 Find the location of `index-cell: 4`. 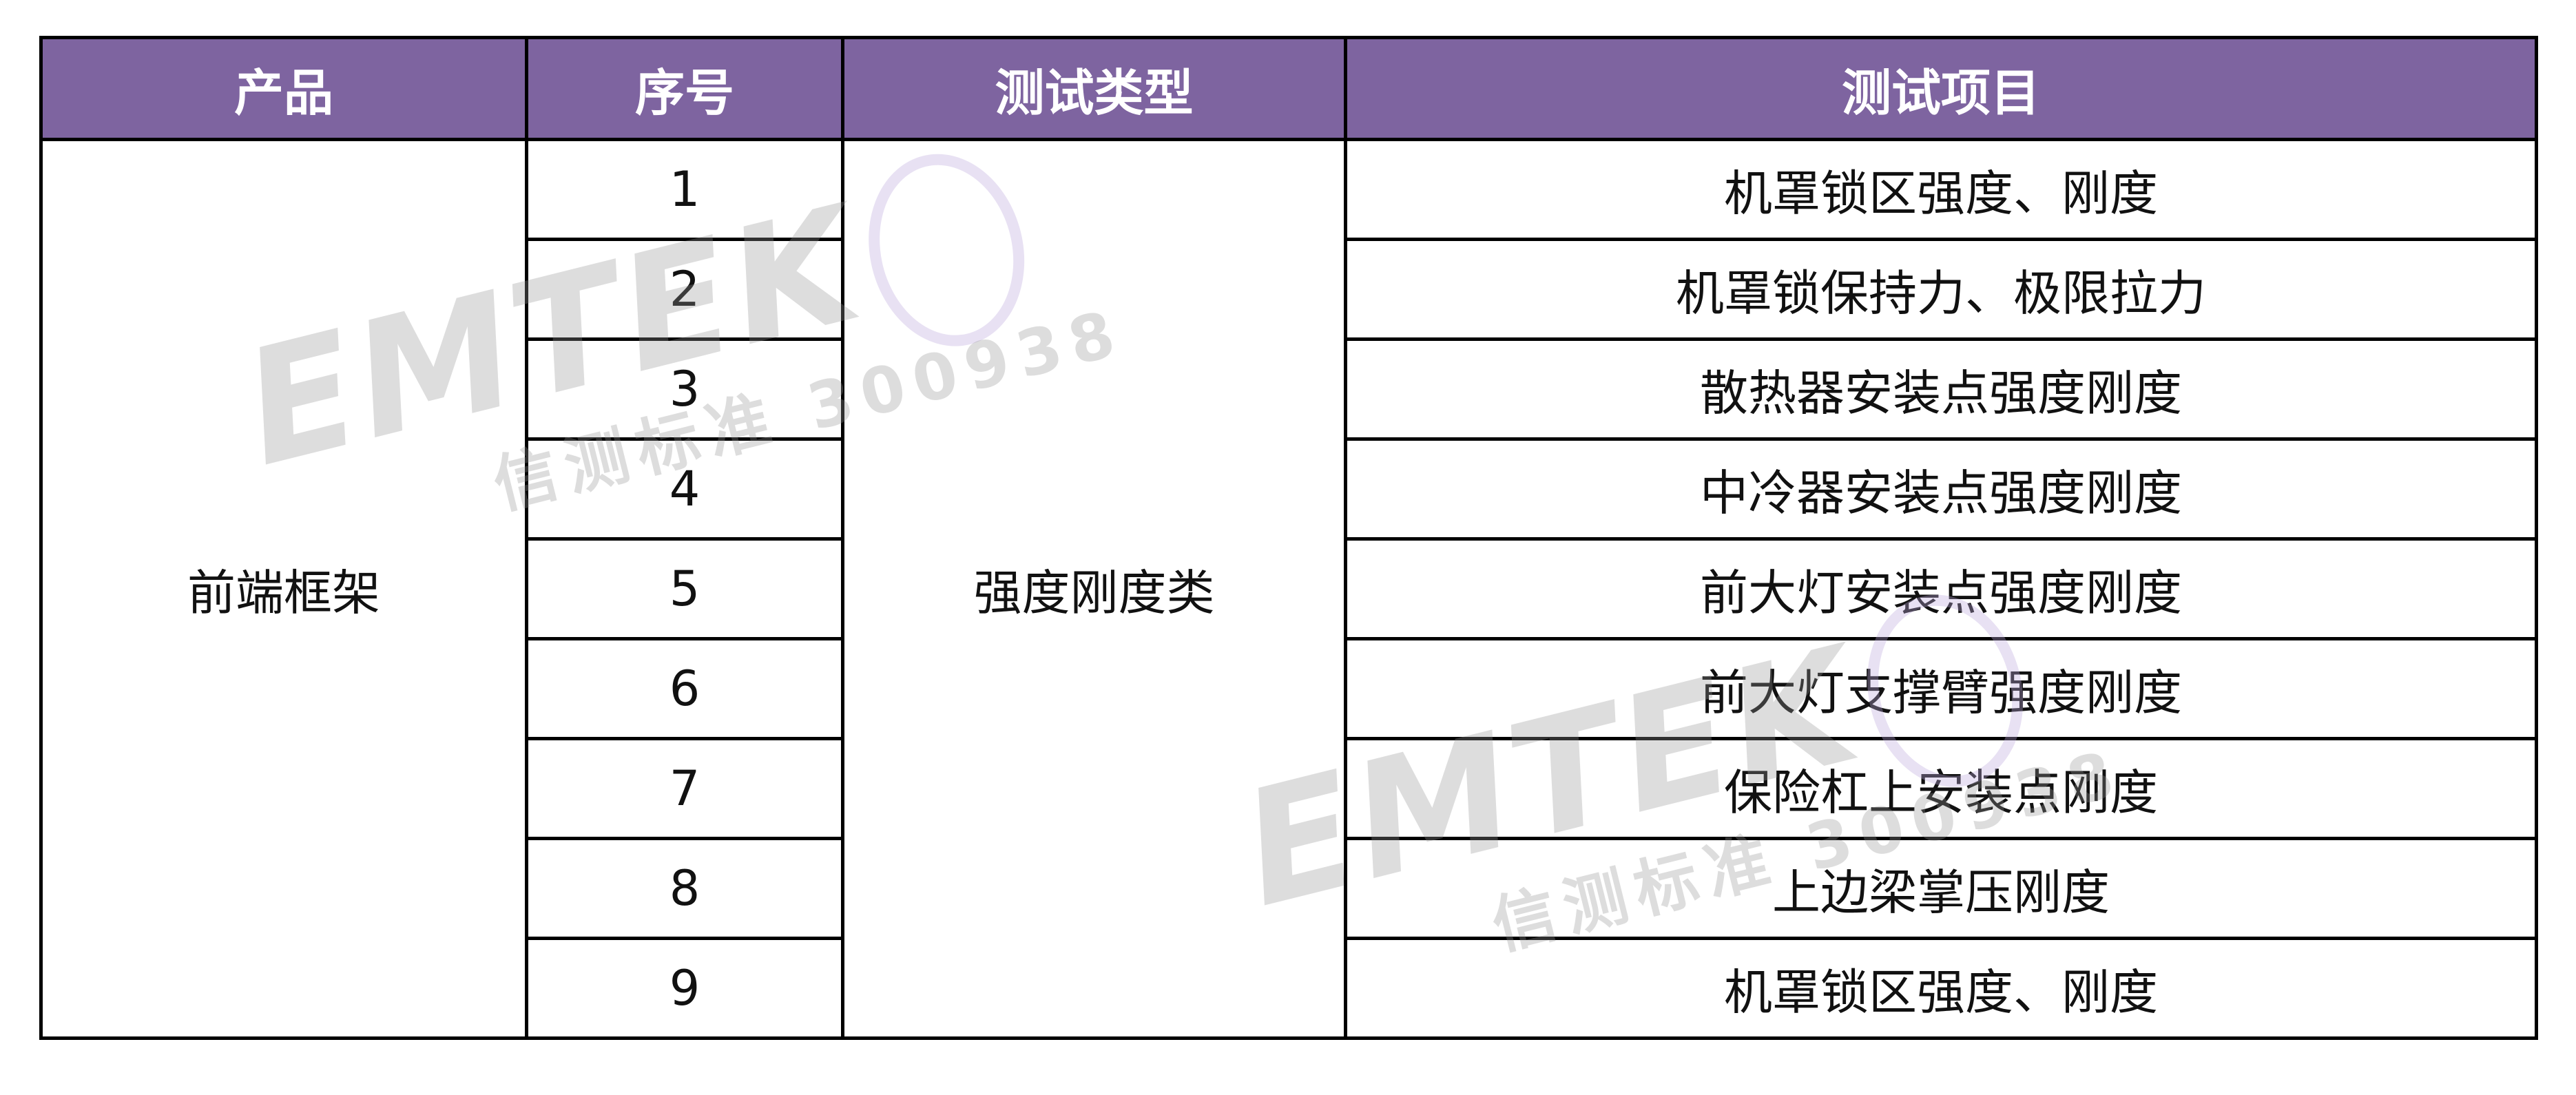

index-cell: 4 is located at coordinates (684, 489).